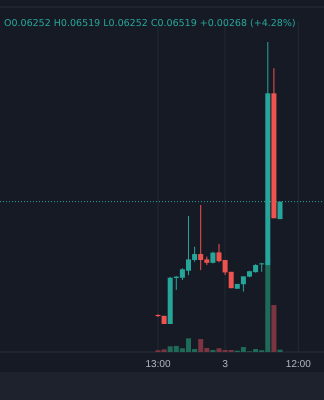 This screenshot has height=400, width=324. Describe the element at coordinates (225, 364) in the screenshot. I see `x-tick-label: 3` at that location.